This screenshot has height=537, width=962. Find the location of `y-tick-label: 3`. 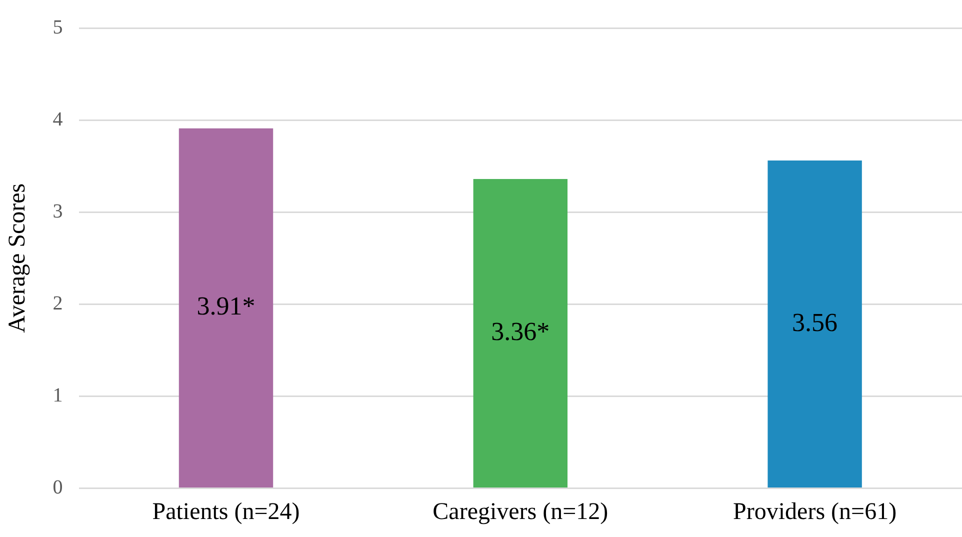

y-tick-label: 3 is located at coordinates (57, 211).